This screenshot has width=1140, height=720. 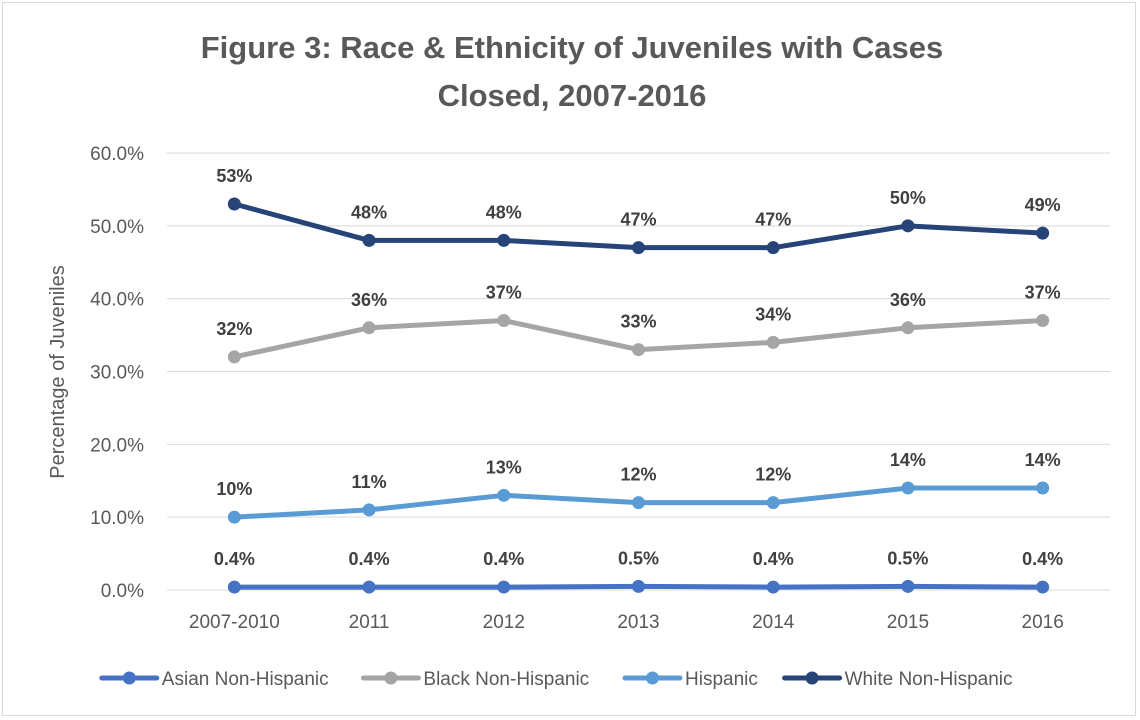 What do you see at coordinates (1043, 205) in the screenshot?
I see `data-label: 49%` at bounding box center [1043, 205].